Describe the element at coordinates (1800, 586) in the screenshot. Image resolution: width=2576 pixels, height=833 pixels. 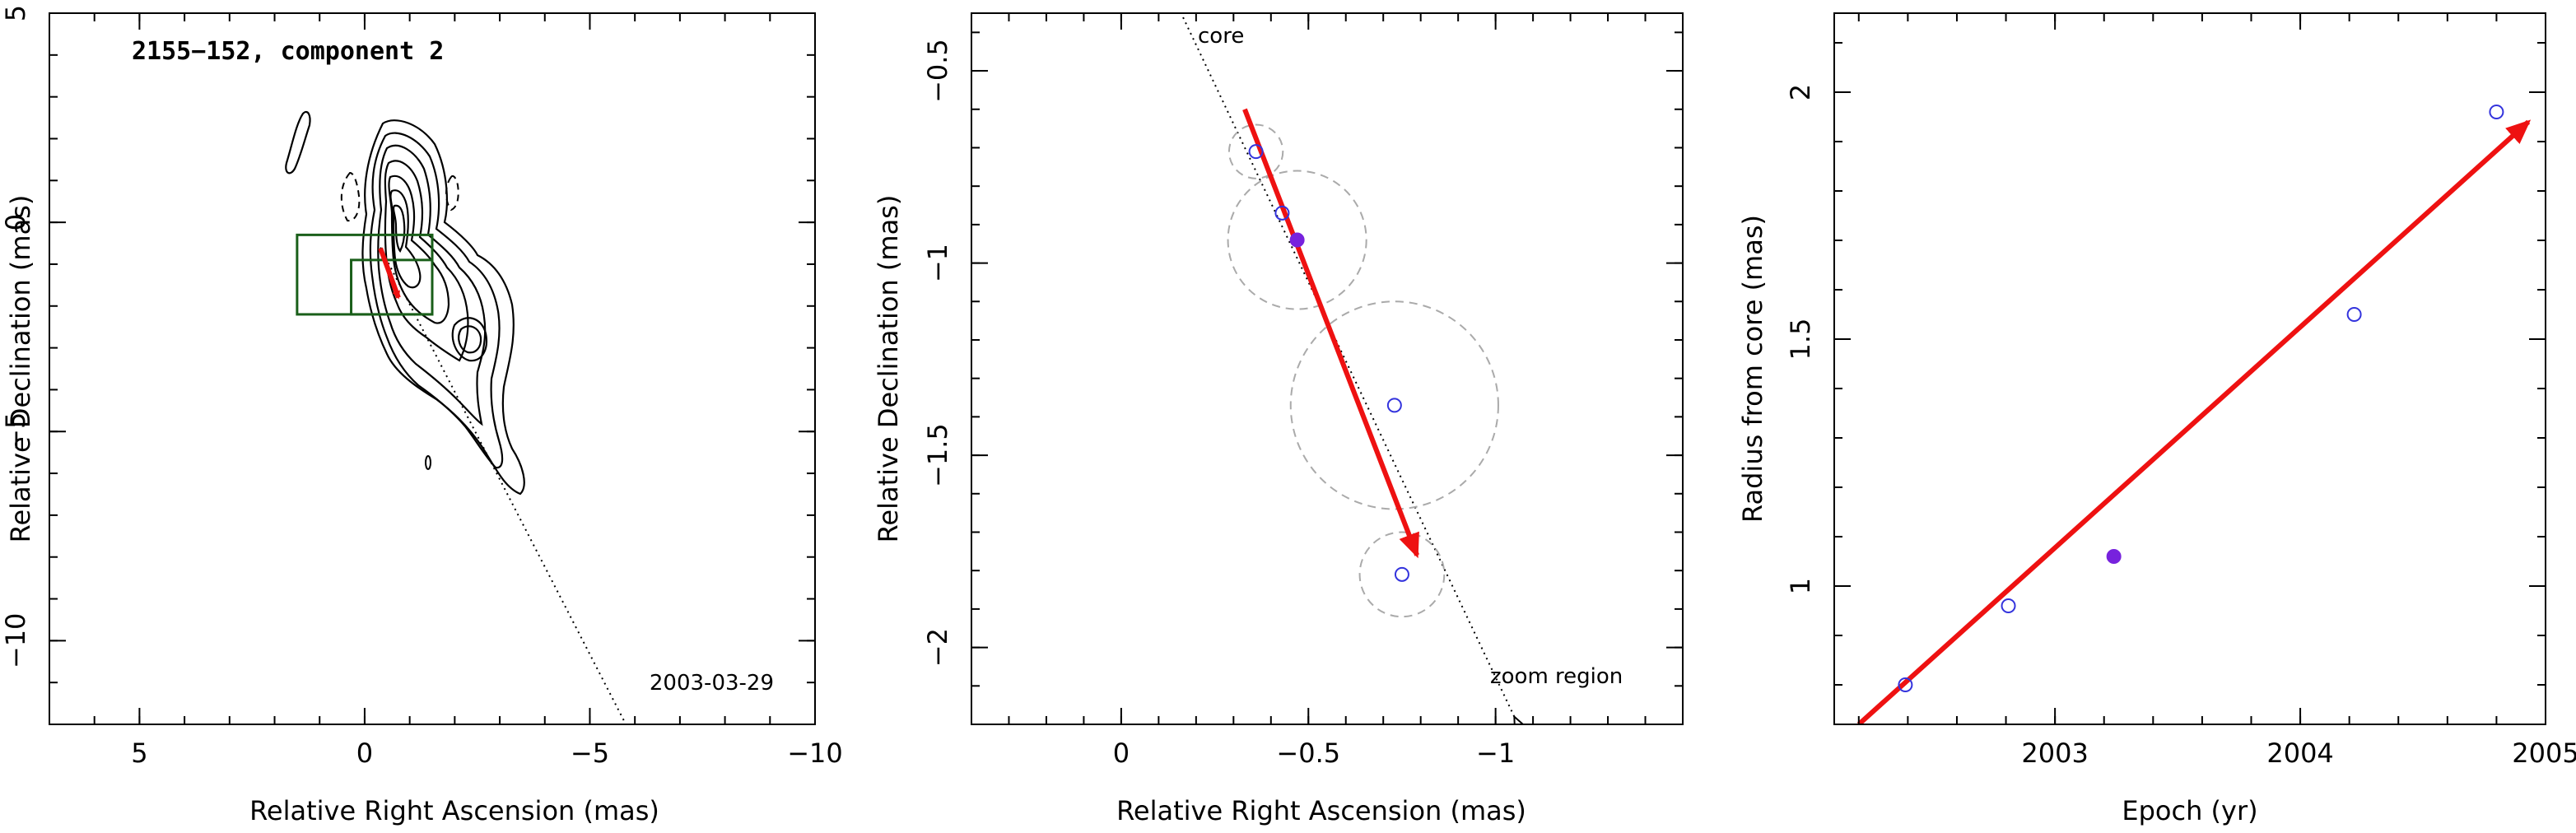
I see `y-tick-label: 1` at that location.